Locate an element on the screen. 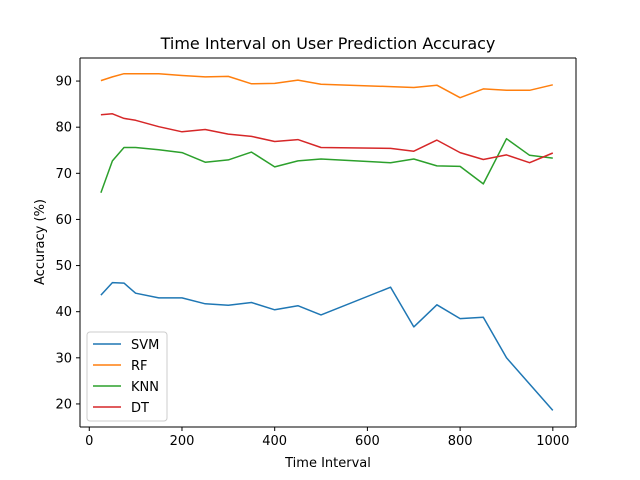 This screenshot has height=480, width=640. x-tick-label: 800 is located at coordinates (460, 441).